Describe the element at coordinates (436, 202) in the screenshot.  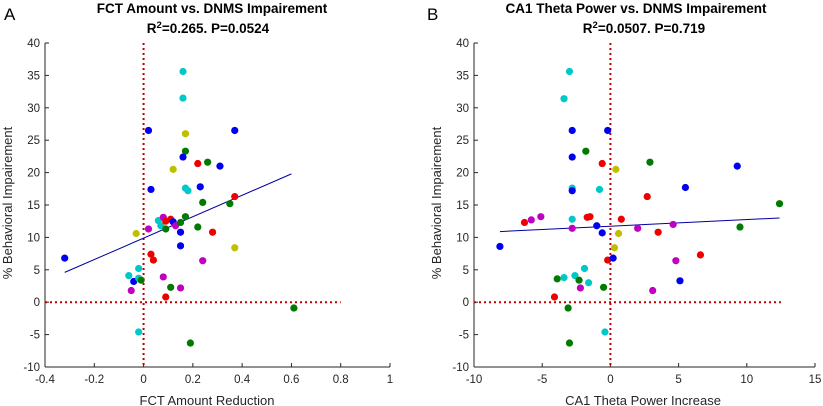
I see `y-axis-label-b: % Behavioral Impairement` at that location.